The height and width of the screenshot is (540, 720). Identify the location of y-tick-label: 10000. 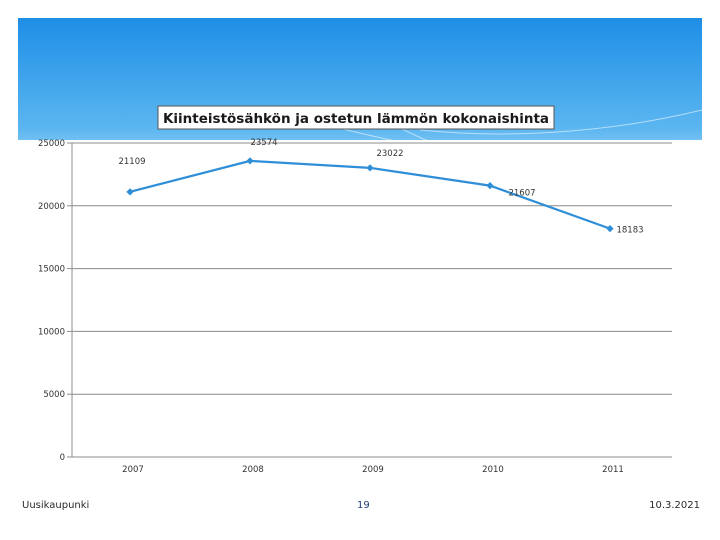
(51, 332).